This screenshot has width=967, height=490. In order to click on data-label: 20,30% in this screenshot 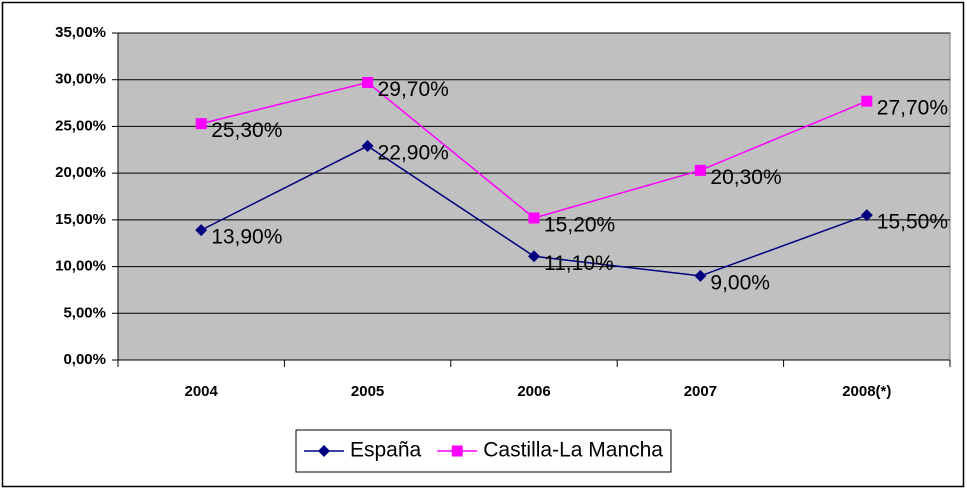, I will do `click(745, 177)`.